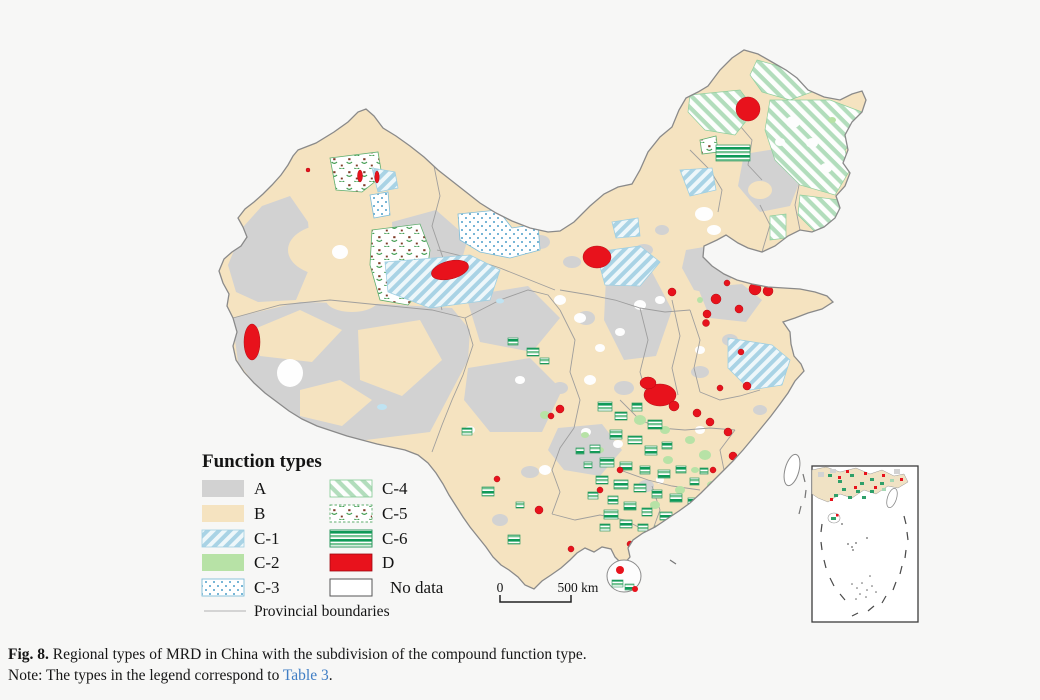 The width and height of the screenshot is (1040, 700). Describe the element at coordinates (322, 611) in the screenshot. I see `legend-label-boundaries: Provincial boundaries` at that location.